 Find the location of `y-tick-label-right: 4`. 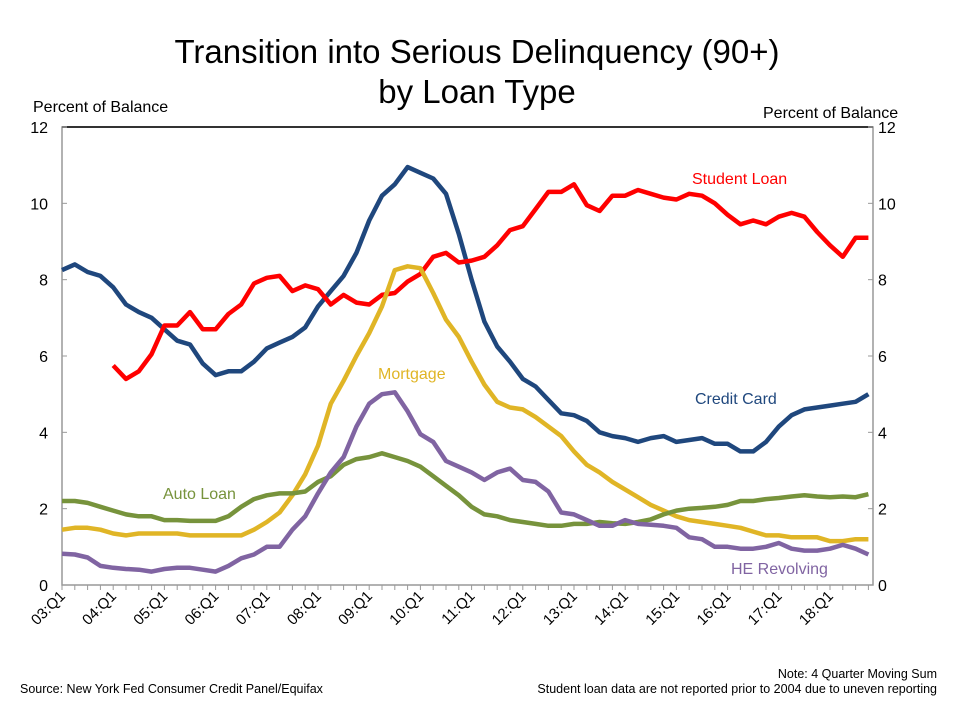

y-tick-label-right: 4 is located at coordinates (882, 433).